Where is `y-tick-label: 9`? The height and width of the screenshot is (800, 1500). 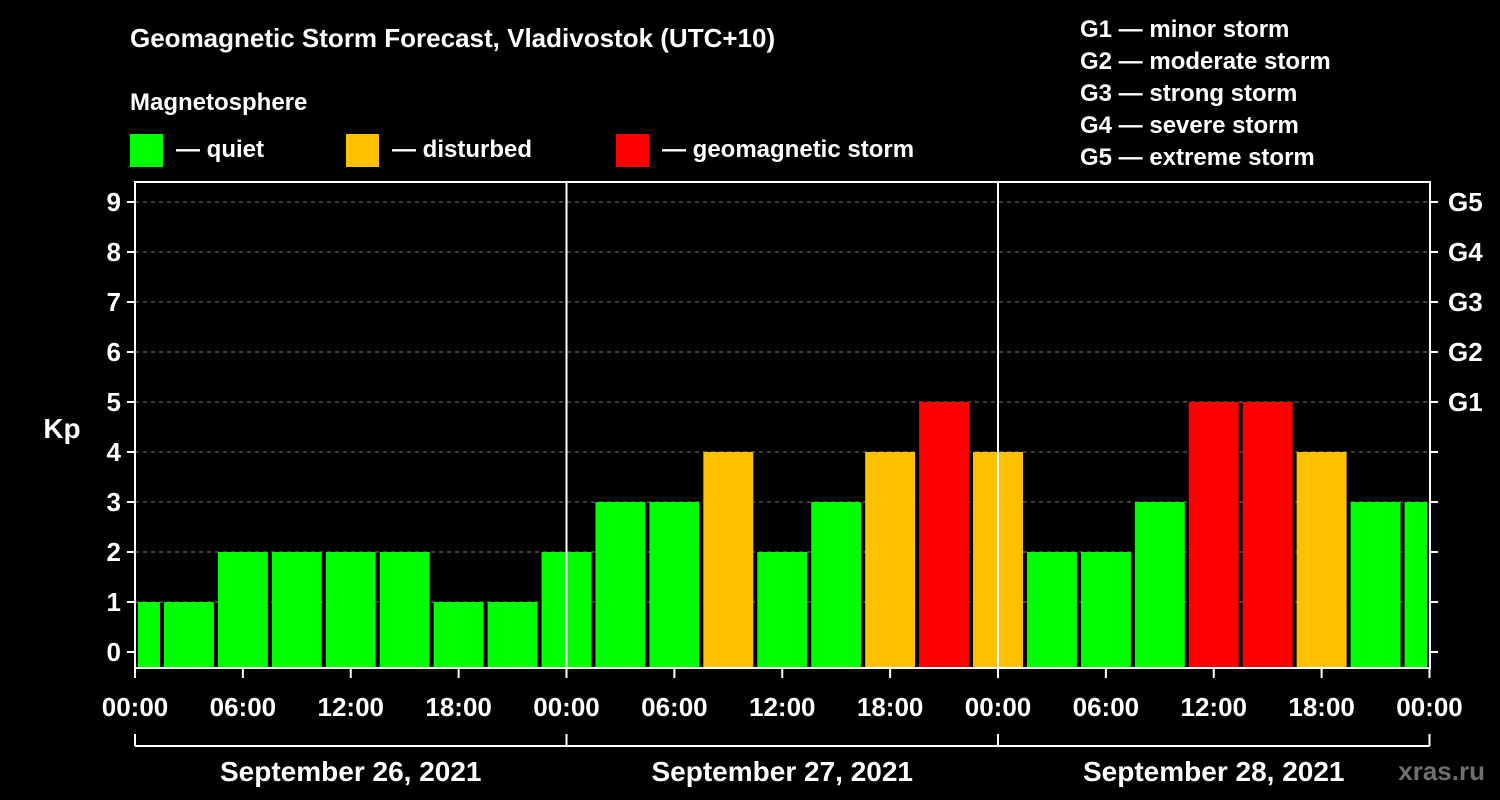 y-tick-label: 9 is located at coordinates (114, 202).